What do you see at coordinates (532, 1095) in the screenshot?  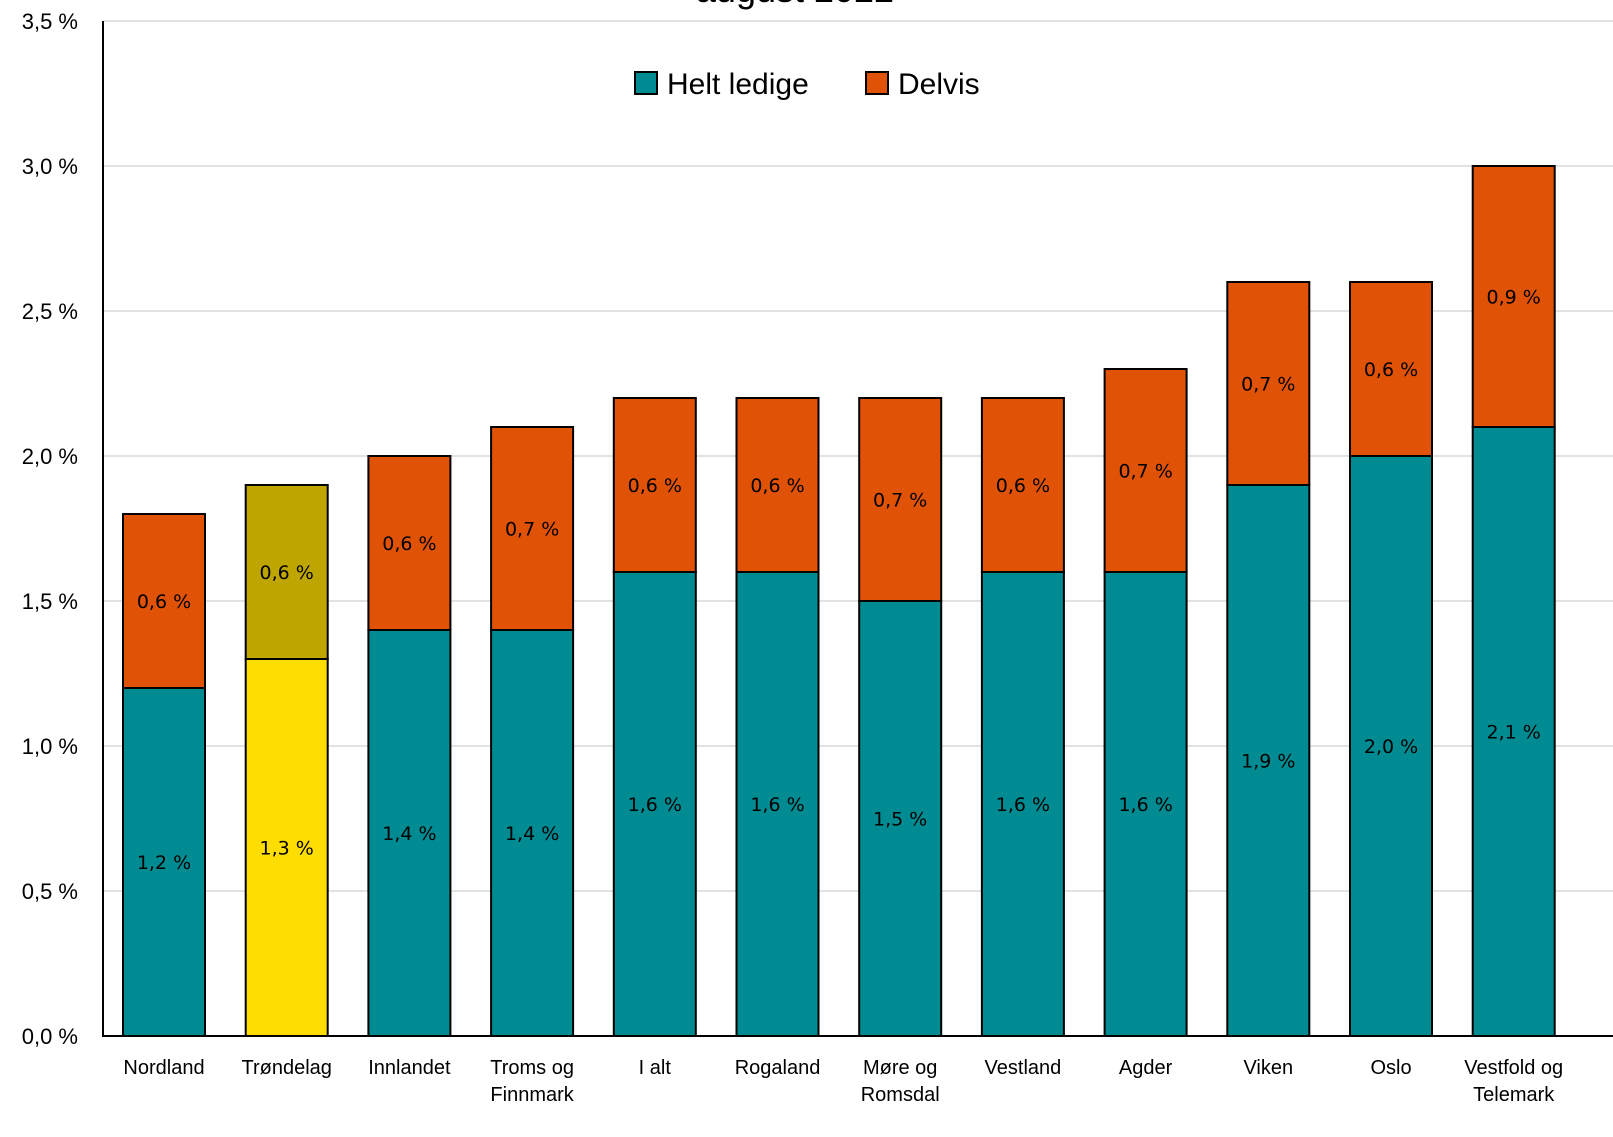 I see `x-tick-label: Finnmark` at bounding box center [532, 1095].